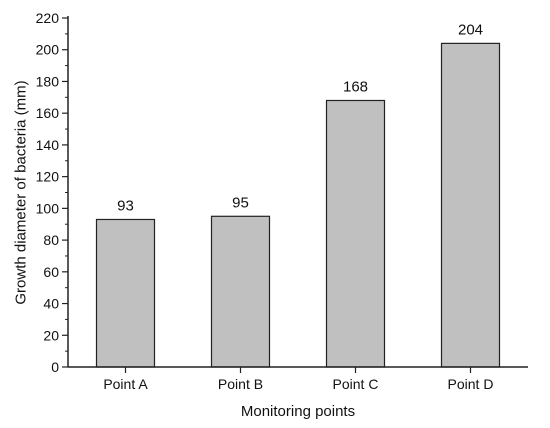 This screenshot has height=428, width=550. What do you see at coordinates (20, 192) in the screenshot?
I see `y-axis-title: Growth diameter of bacteria (mm)` at bounding box center [20, 192].